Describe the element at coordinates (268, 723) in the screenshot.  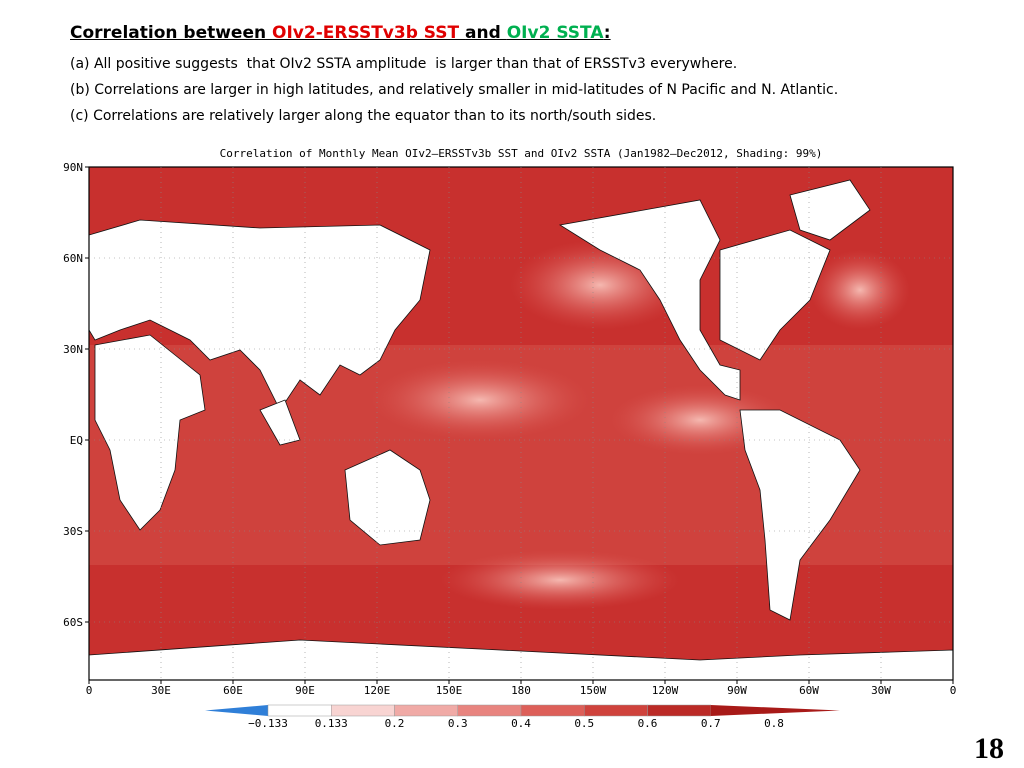
I see `colorbar-label: −0.133` at that location.